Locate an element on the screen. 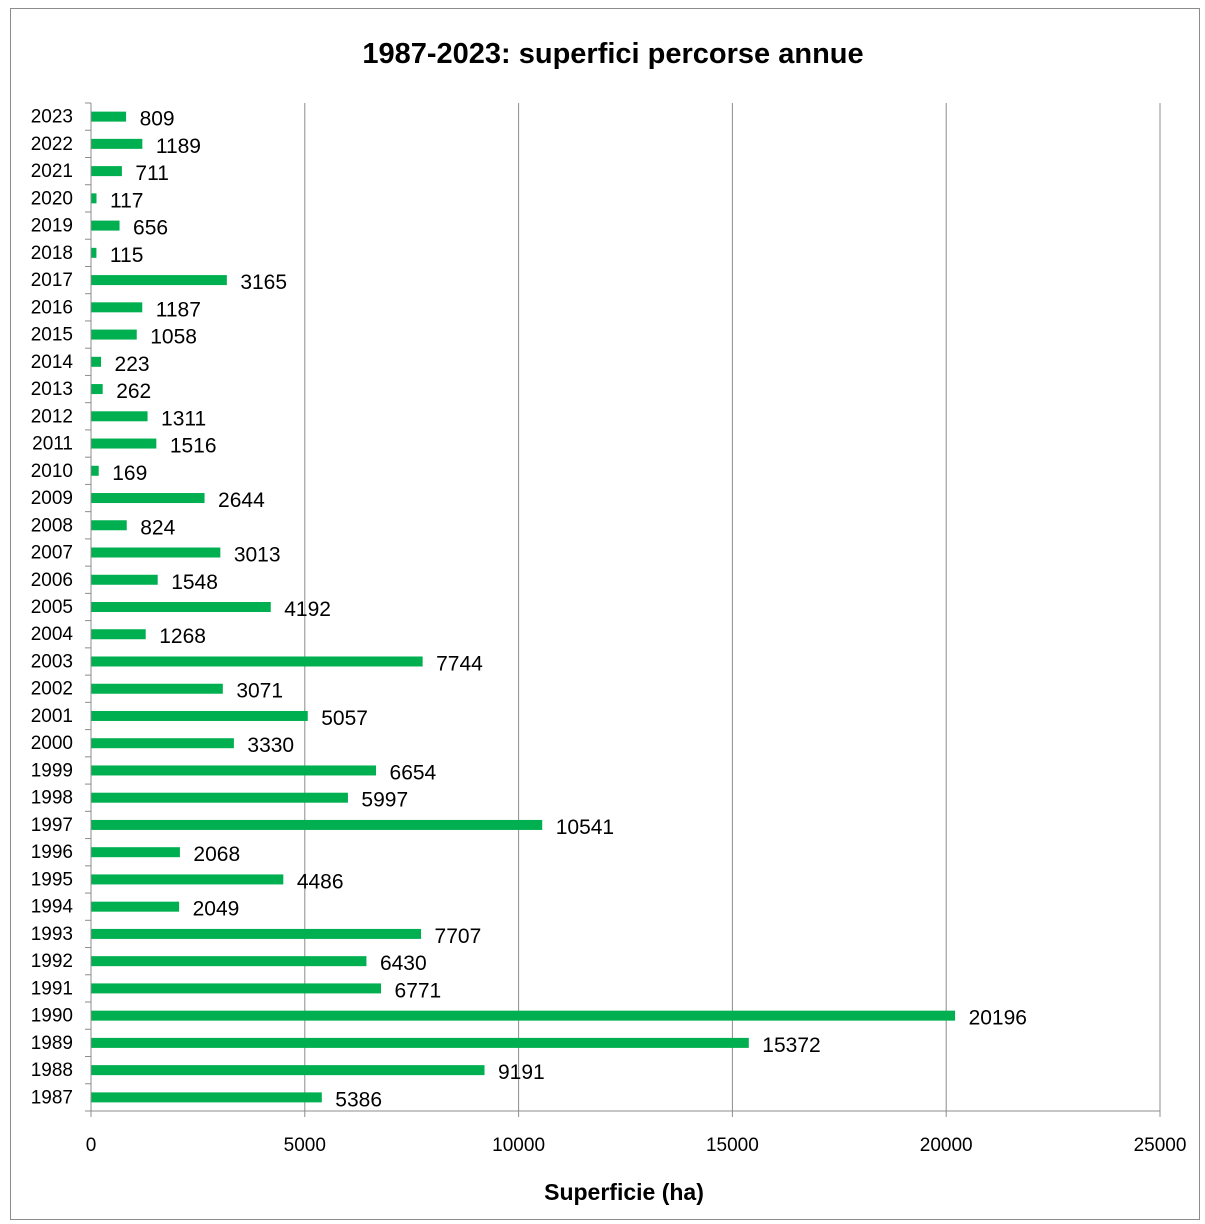  data-label: 809 is located at coordinates (157, 119).